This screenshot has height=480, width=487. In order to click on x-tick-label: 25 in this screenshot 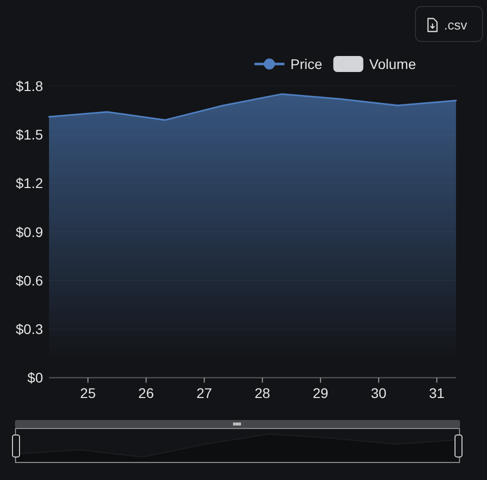, I will do `click(88, 393)`.